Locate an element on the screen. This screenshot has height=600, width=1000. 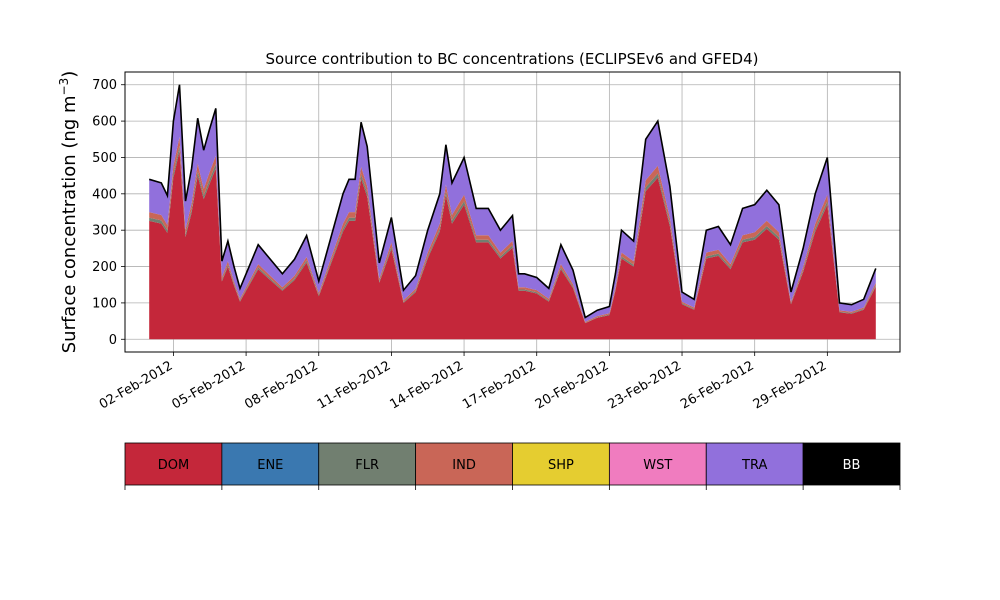
legend-label-bb: BB is located at coordinates (852, 465).